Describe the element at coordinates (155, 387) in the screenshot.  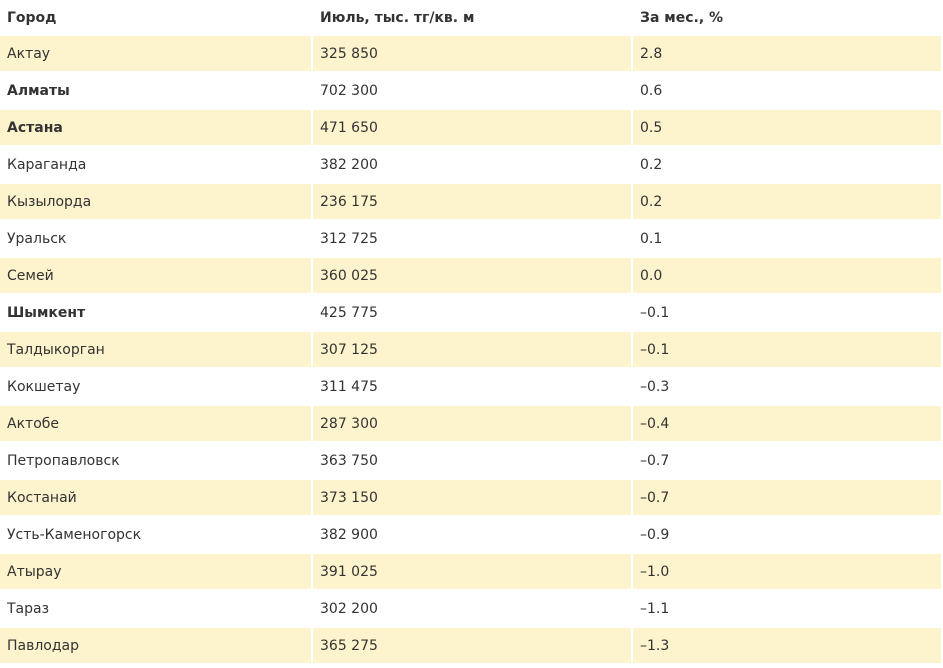
I see `cell-city: Кокшетау` at that location.